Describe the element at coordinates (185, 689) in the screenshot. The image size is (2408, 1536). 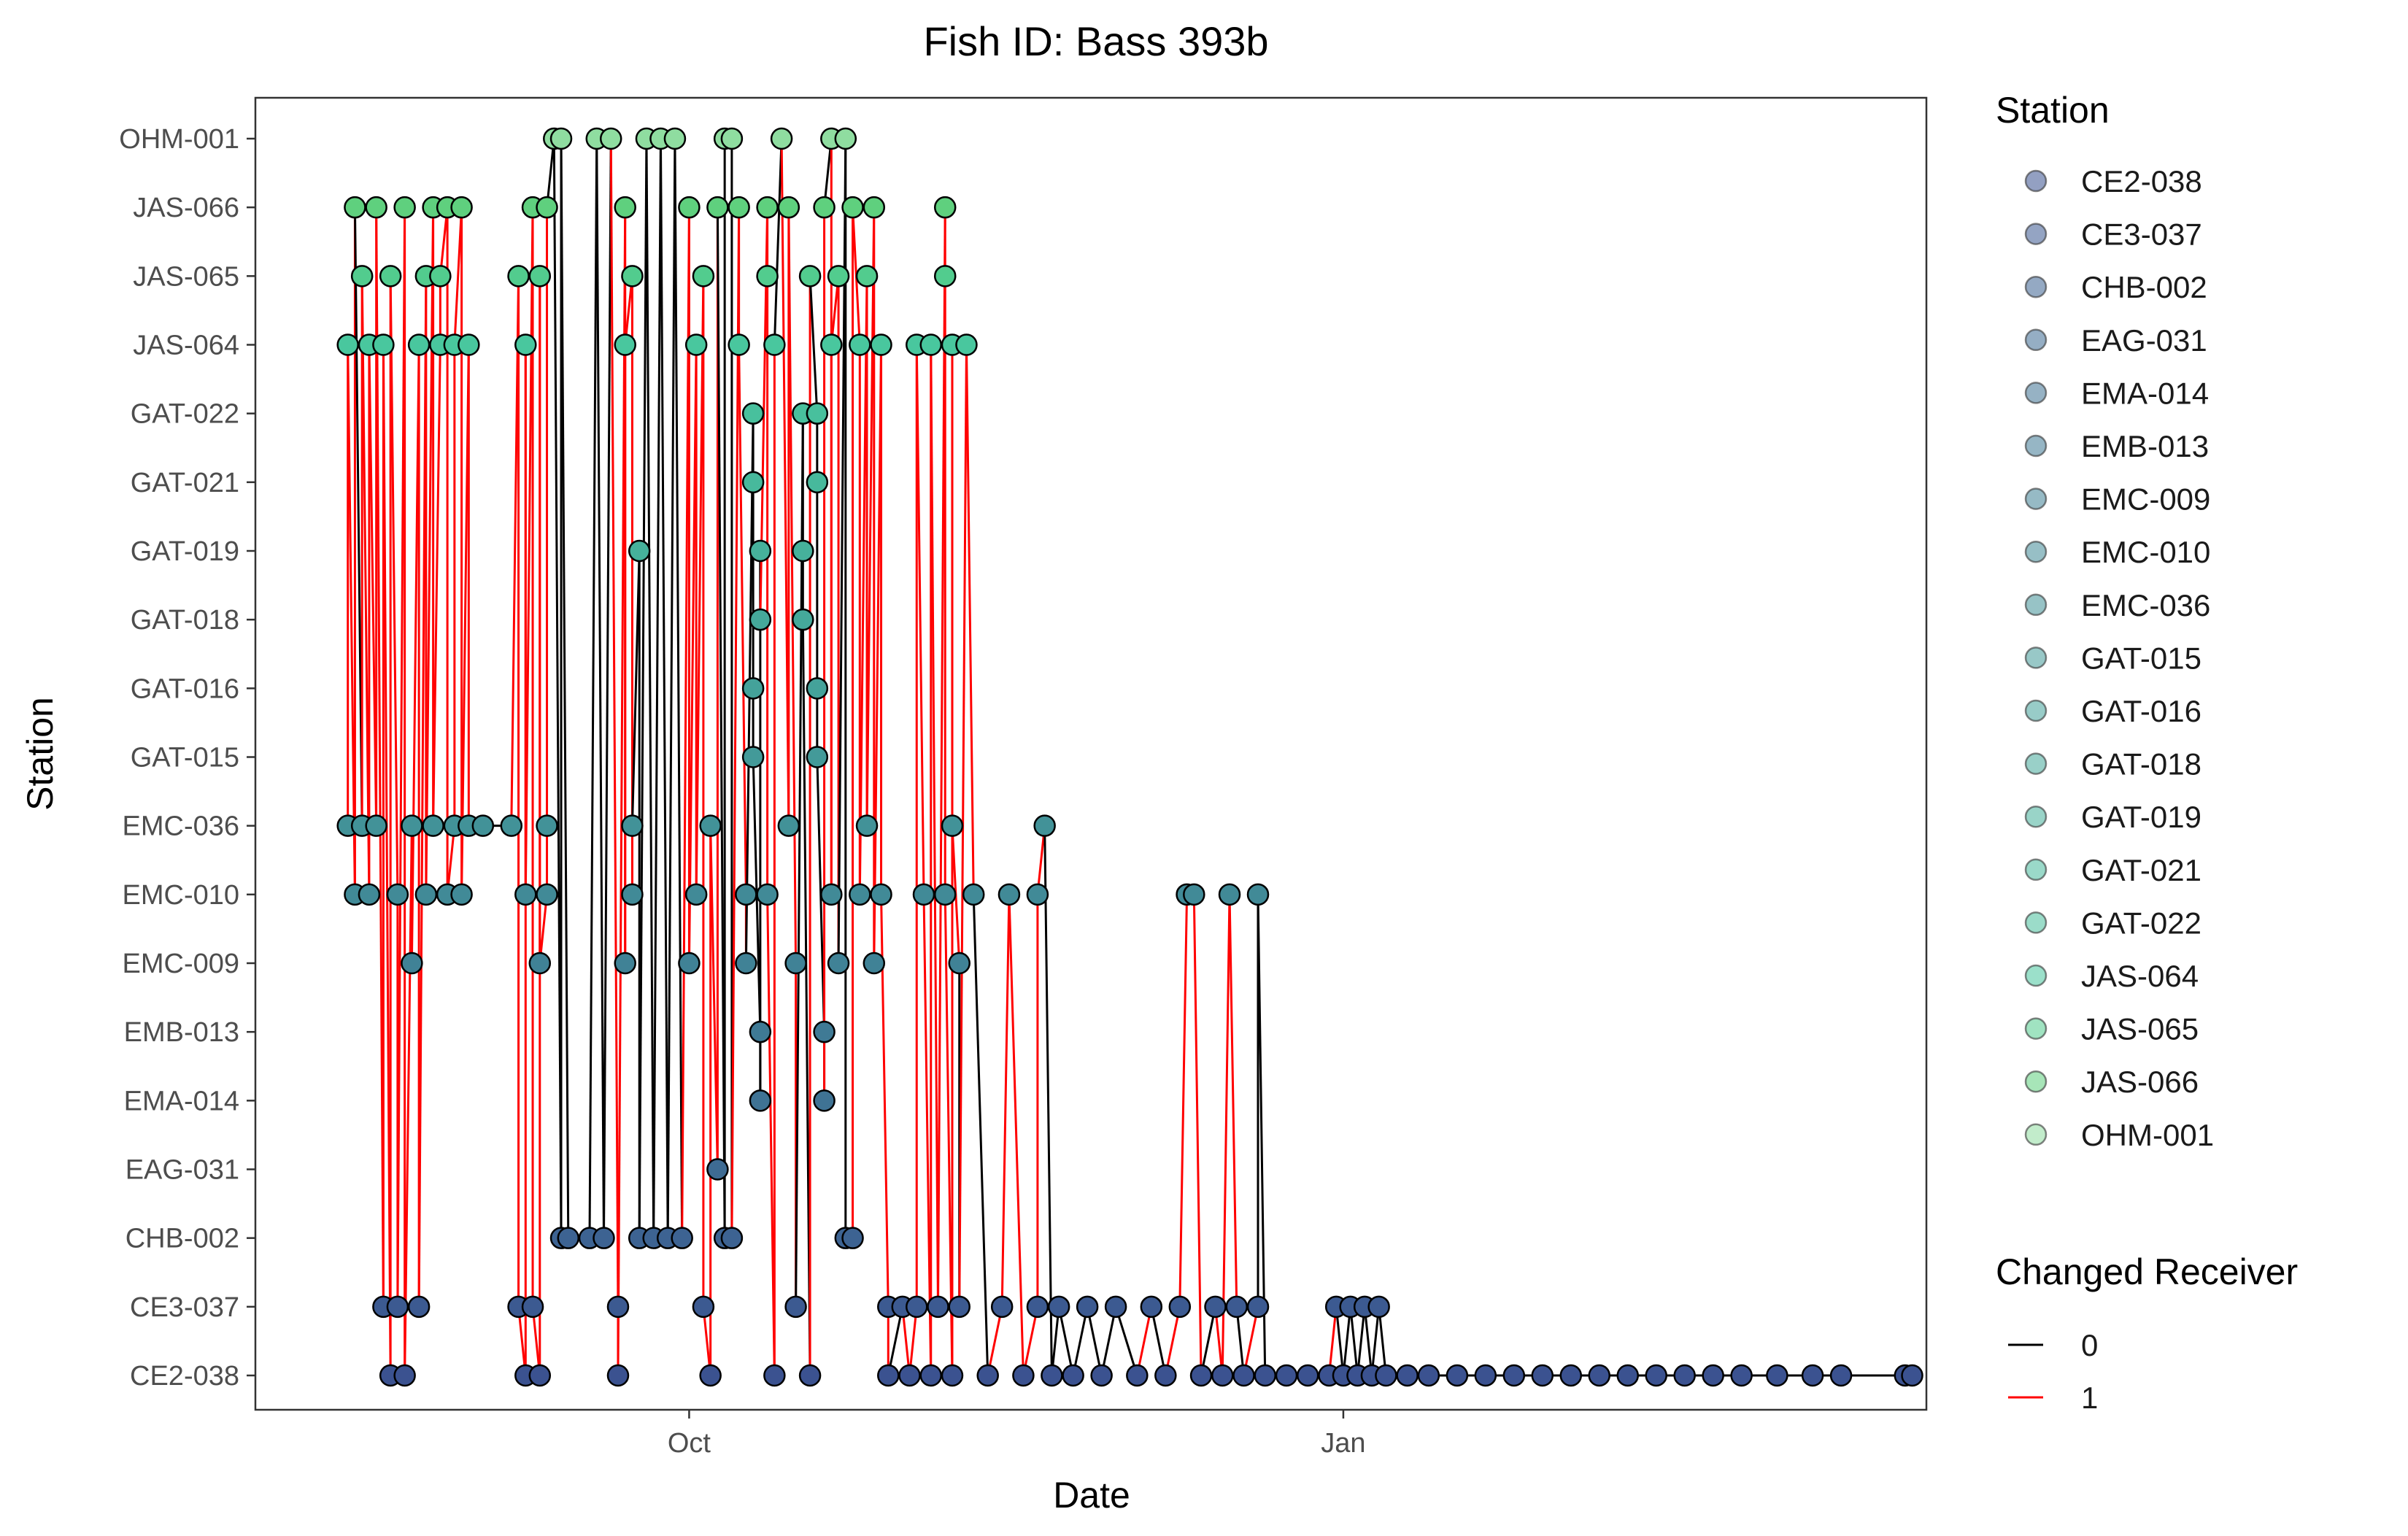
I see `y-tick-label: GAT-016` at that location.